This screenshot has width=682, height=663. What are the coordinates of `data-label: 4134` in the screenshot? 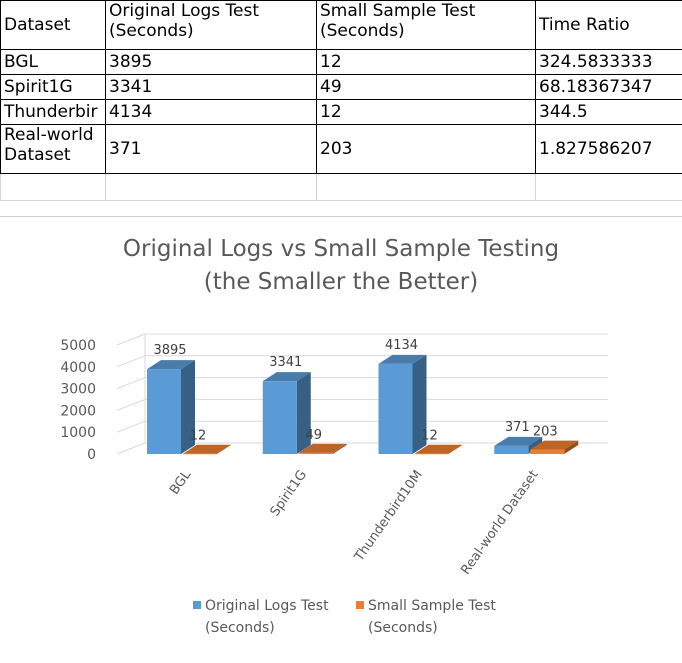 It's located at (401, 345).